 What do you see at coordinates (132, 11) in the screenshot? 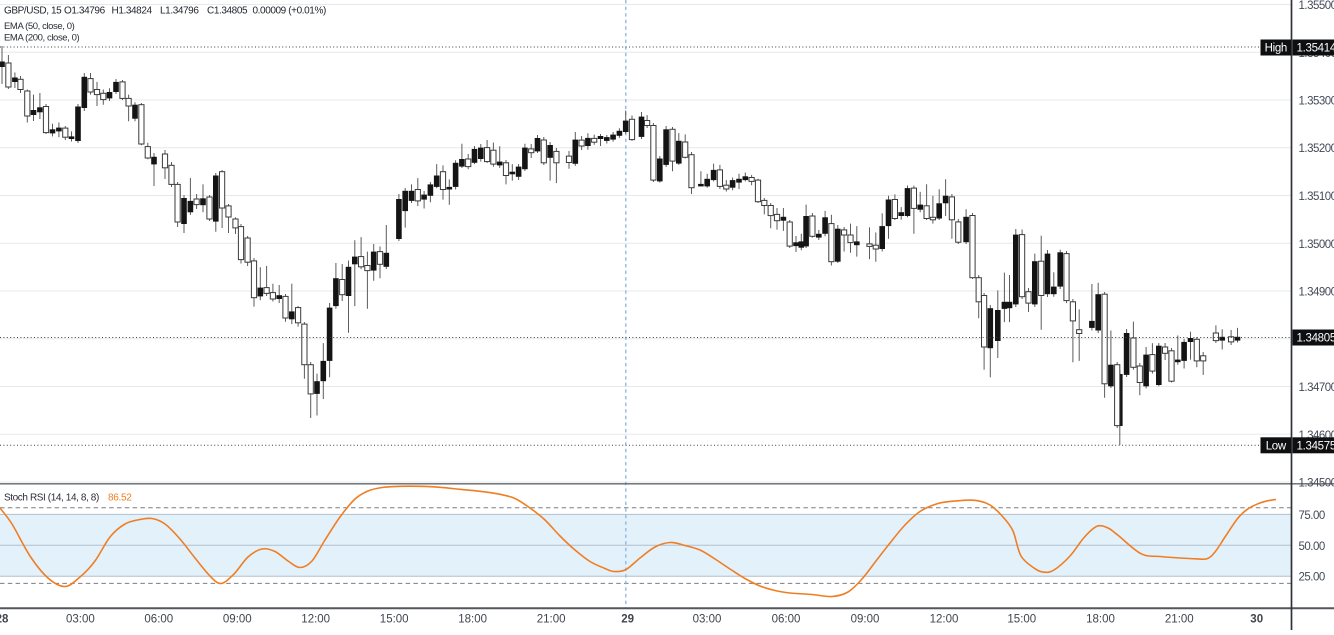
I see `svg-text: H1.34824` at bounding box center [132, 11].